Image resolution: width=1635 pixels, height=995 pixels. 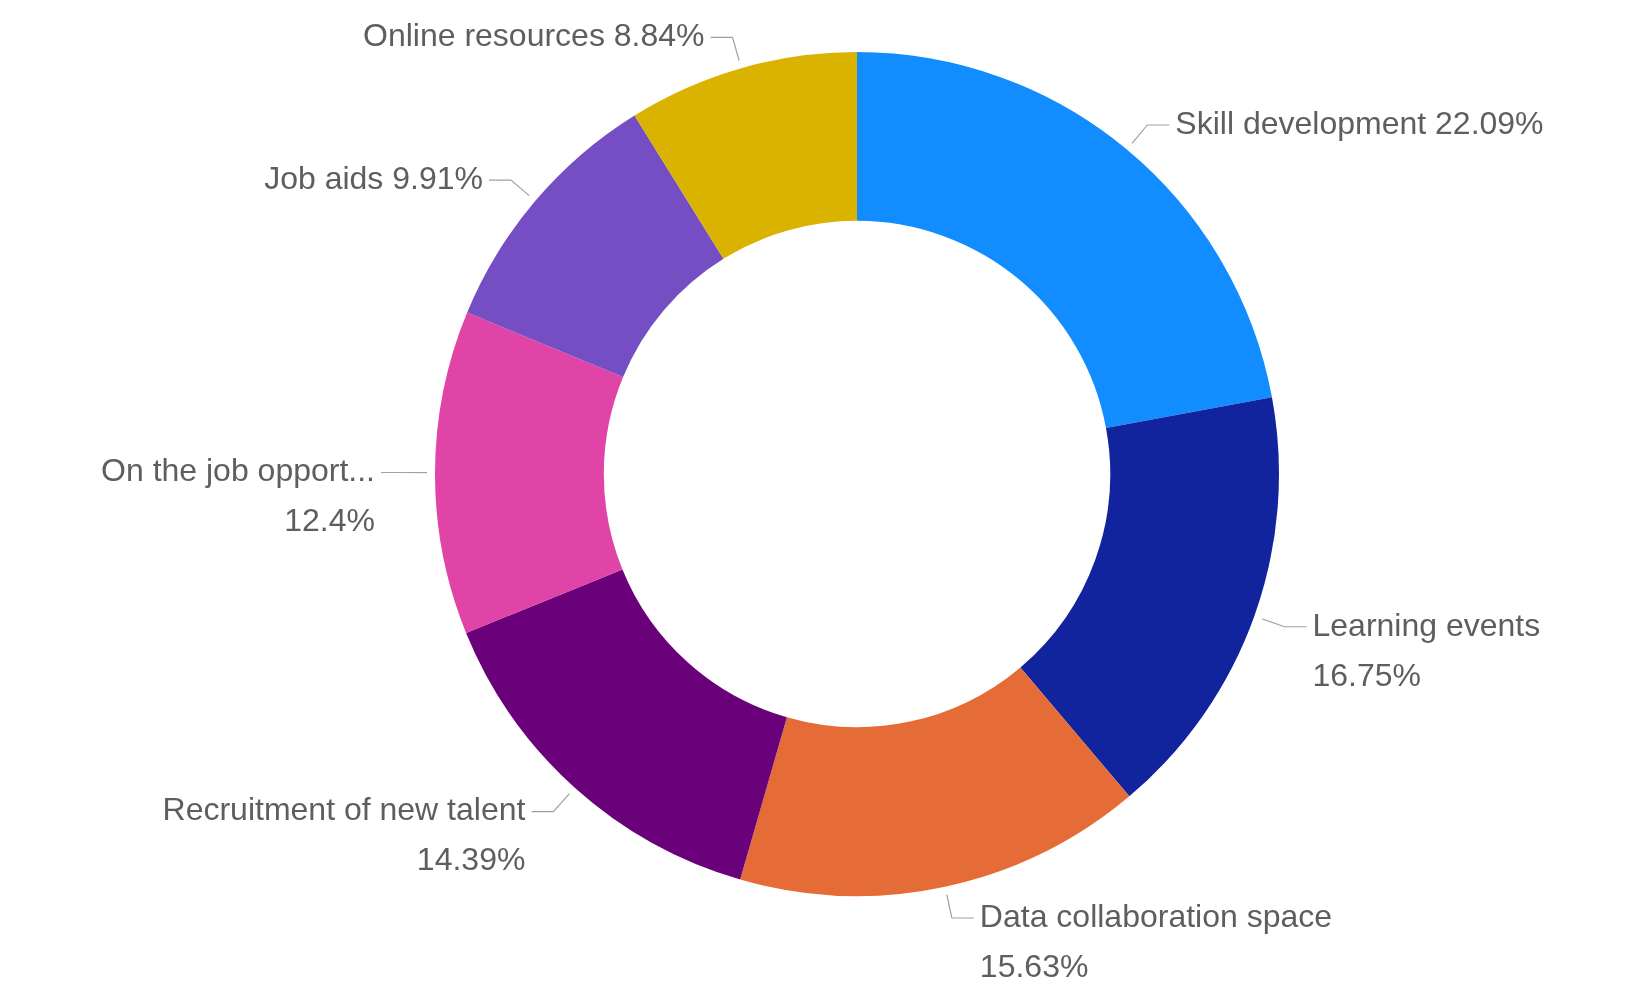 What do you see at coordinates (373, 177) in the screenshot?
I see `slice-label: Job aids 9.91%` at bounding box center [373, 177].